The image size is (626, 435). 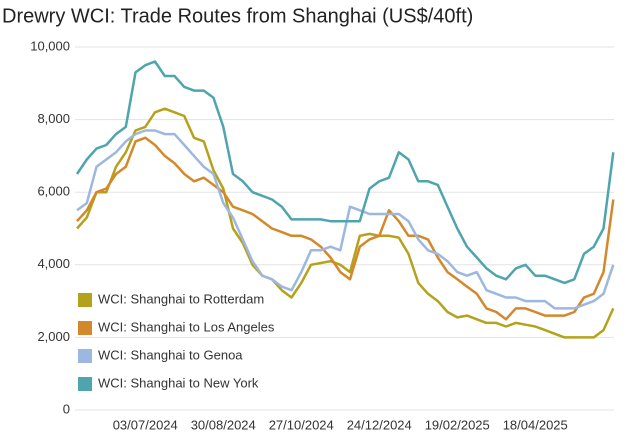 I want to click on y-tick-label: 8,000, so click(x=53, y=118).